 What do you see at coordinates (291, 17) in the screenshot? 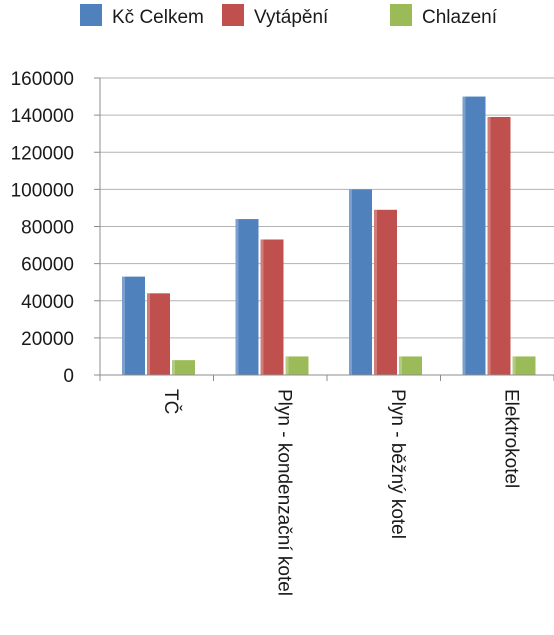
I see `legend-label: Vytápění` at bounding box center [291, 17].